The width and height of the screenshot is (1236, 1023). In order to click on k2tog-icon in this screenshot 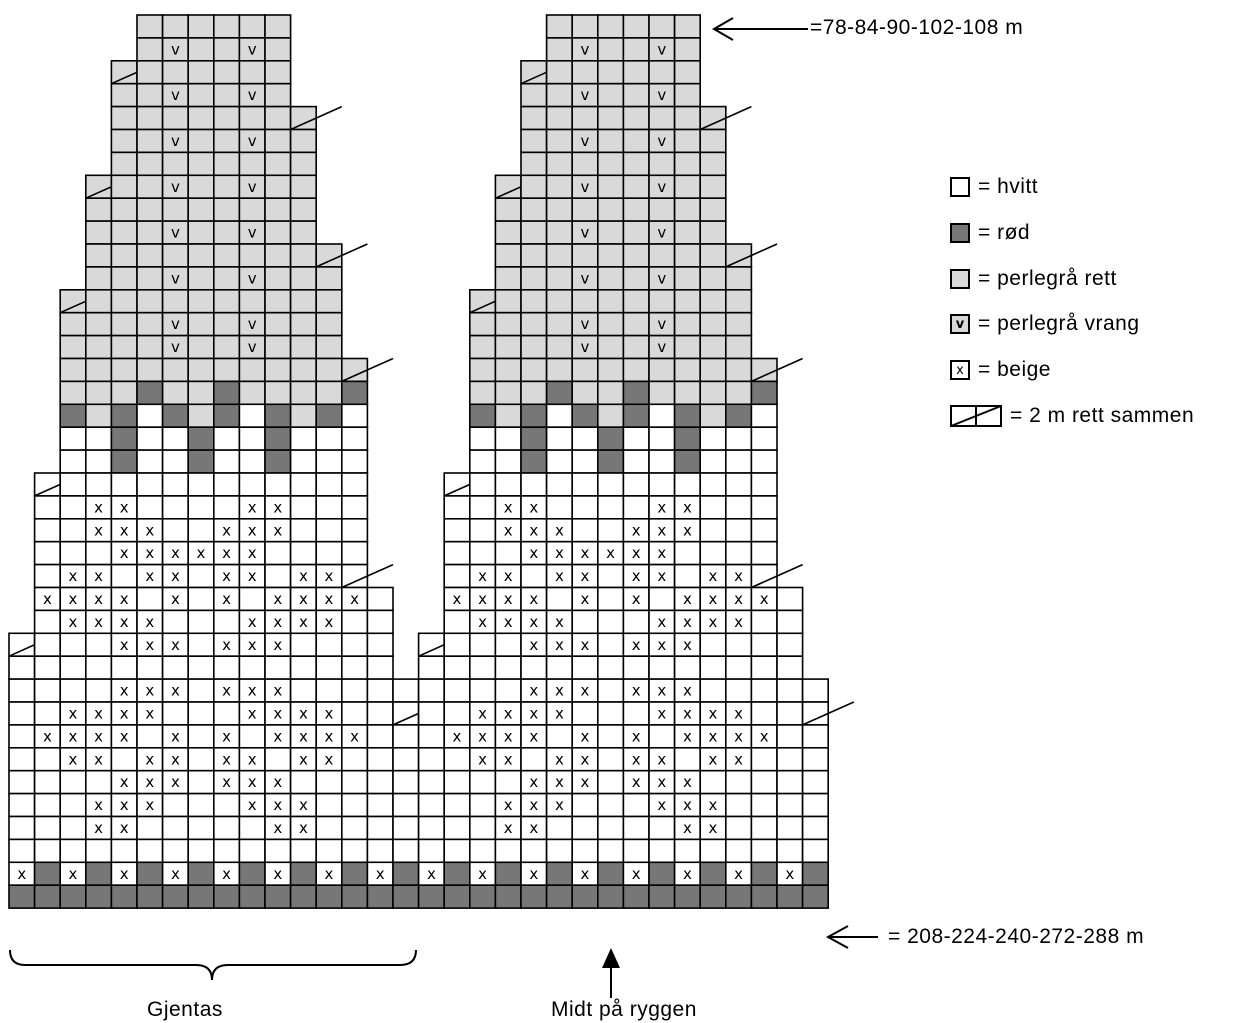, I will do `click(976, 416)`.